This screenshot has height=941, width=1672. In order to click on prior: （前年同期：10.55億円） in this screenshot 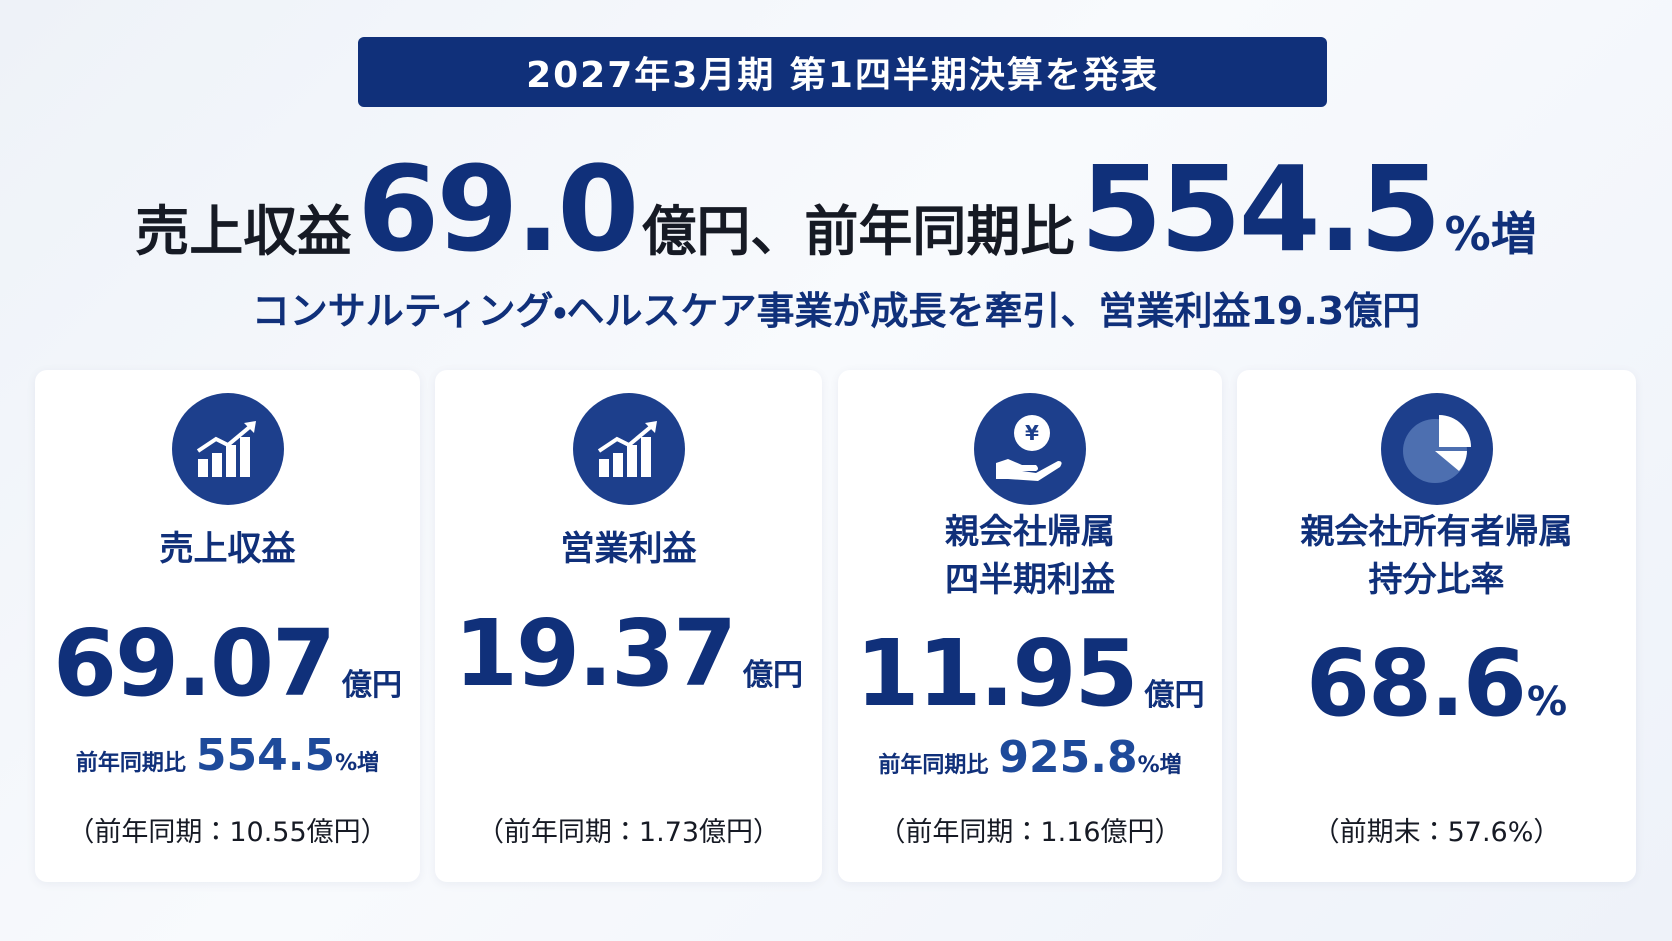, I will do `click(227, 832)`.